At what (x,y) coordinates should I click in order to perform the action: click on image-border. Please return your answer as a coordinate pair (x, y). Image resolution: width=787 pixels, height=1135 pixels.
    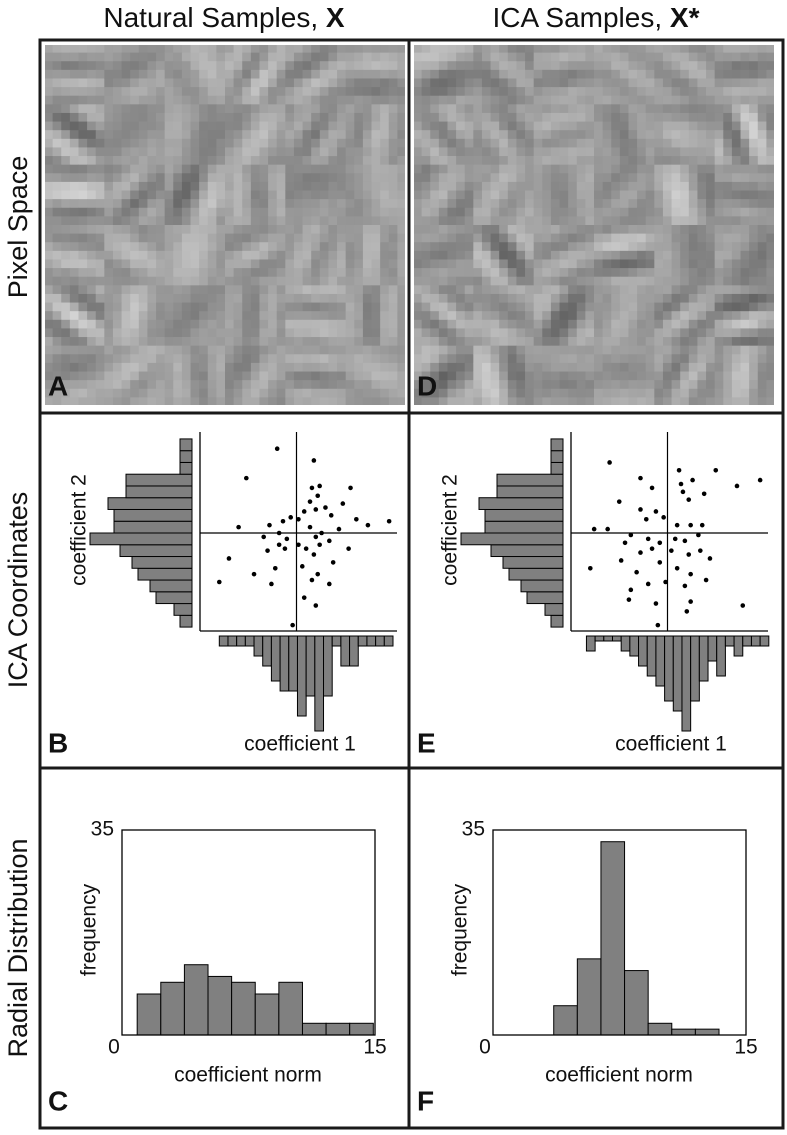
    Looking at the image, I should click on (594, 225).